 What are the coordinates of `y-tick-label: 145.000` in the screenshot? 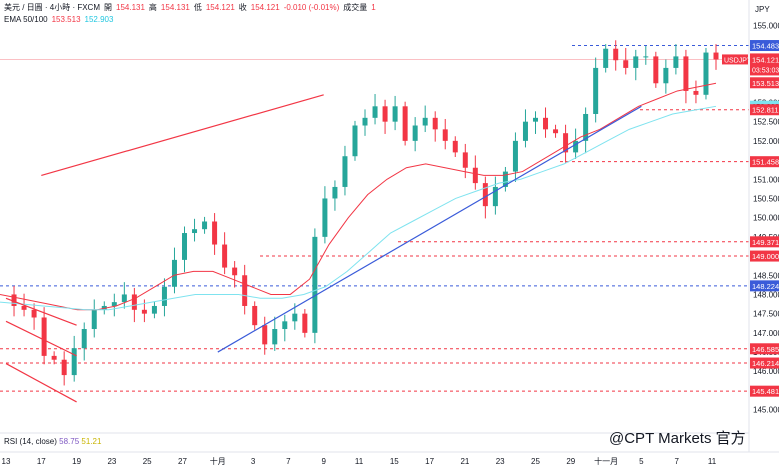 It's located at (766, 410).